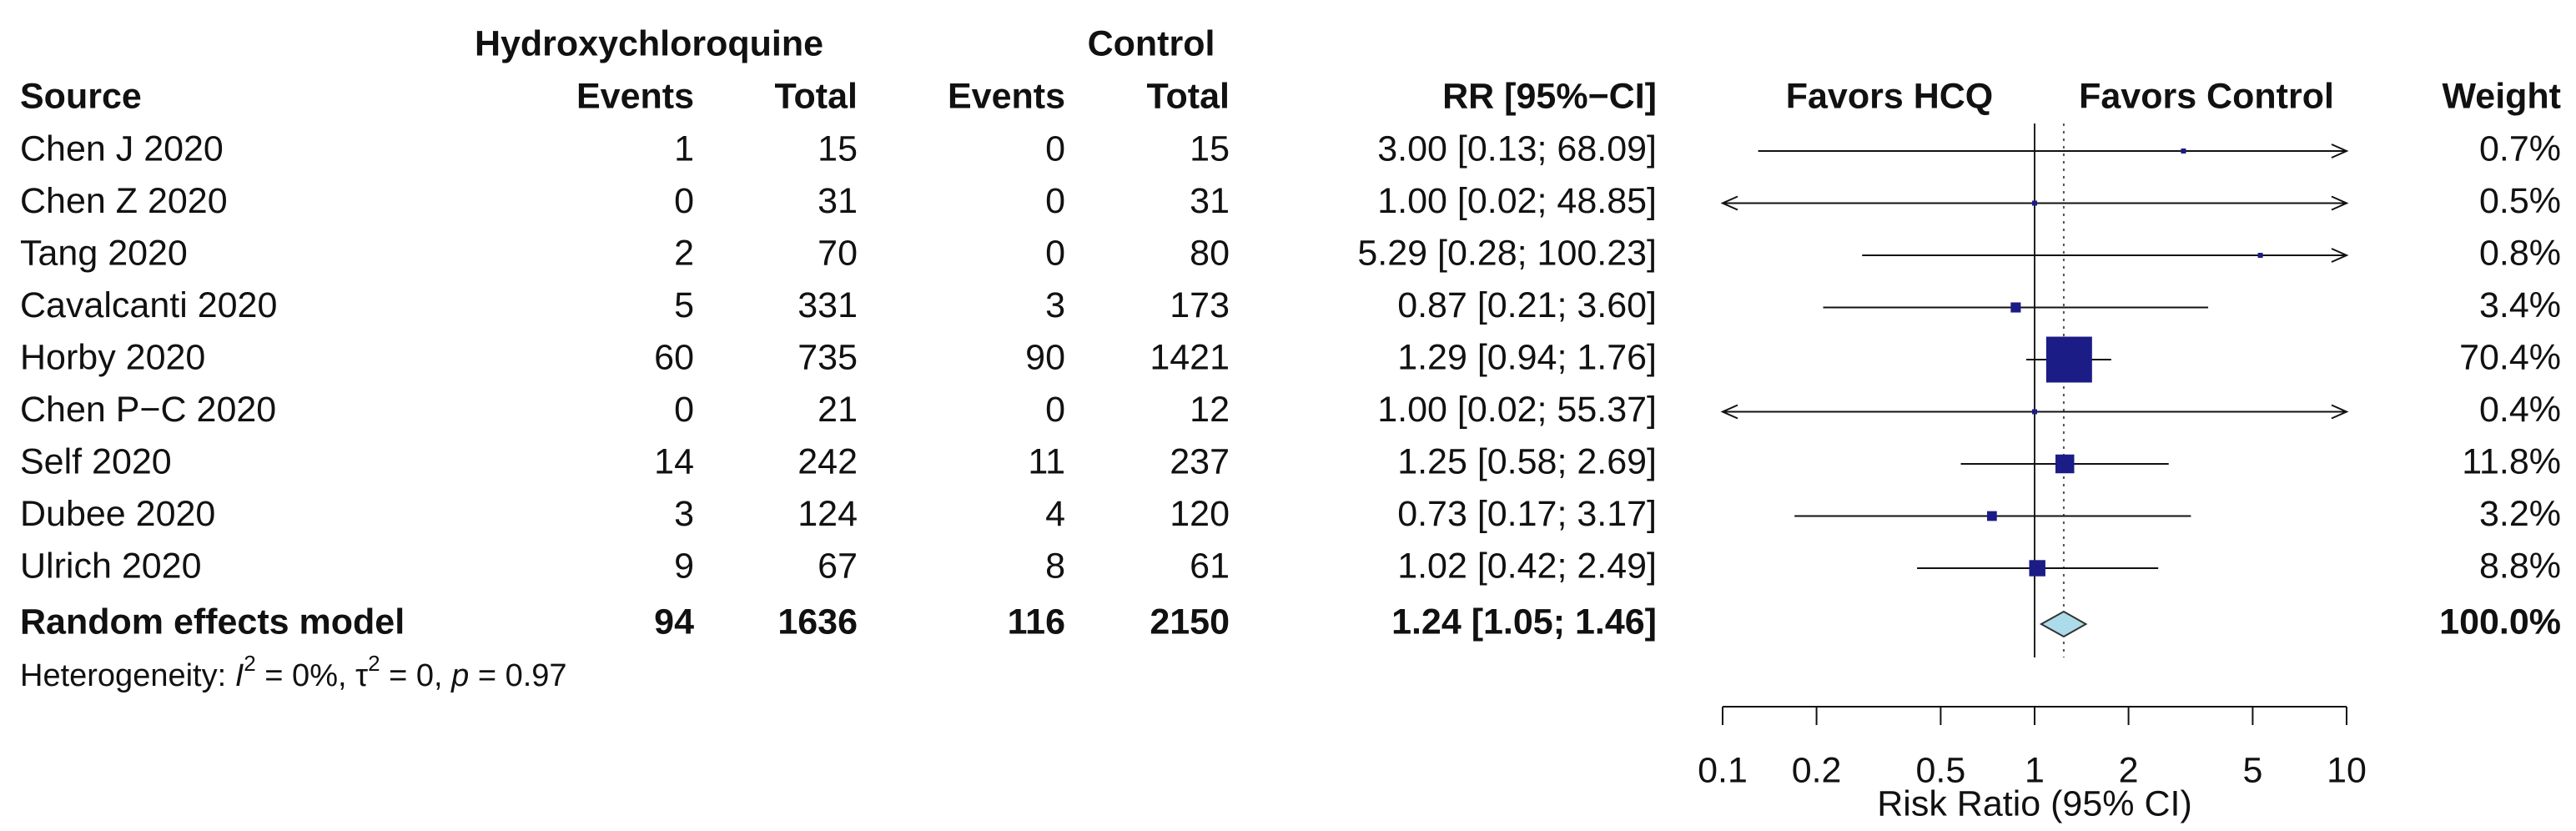 The image size is (2576, 831). I want to click on cell: 173, so click(1200, 305).